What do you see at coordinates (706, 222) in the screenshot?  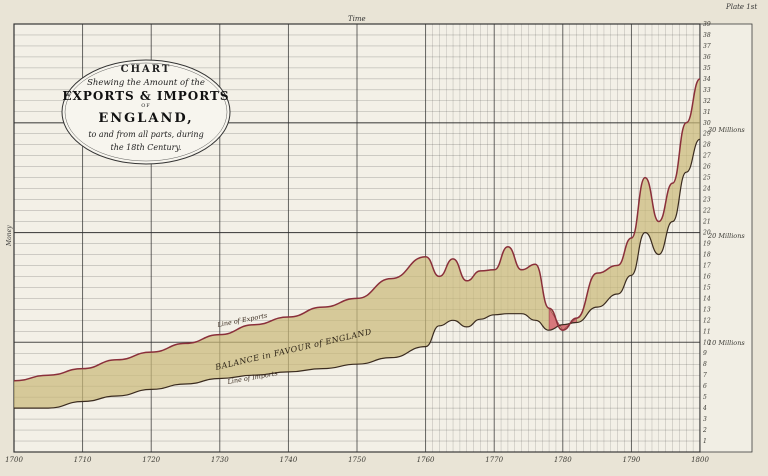 I see `y-tick-label: 21` at bounding box center [706, 222].